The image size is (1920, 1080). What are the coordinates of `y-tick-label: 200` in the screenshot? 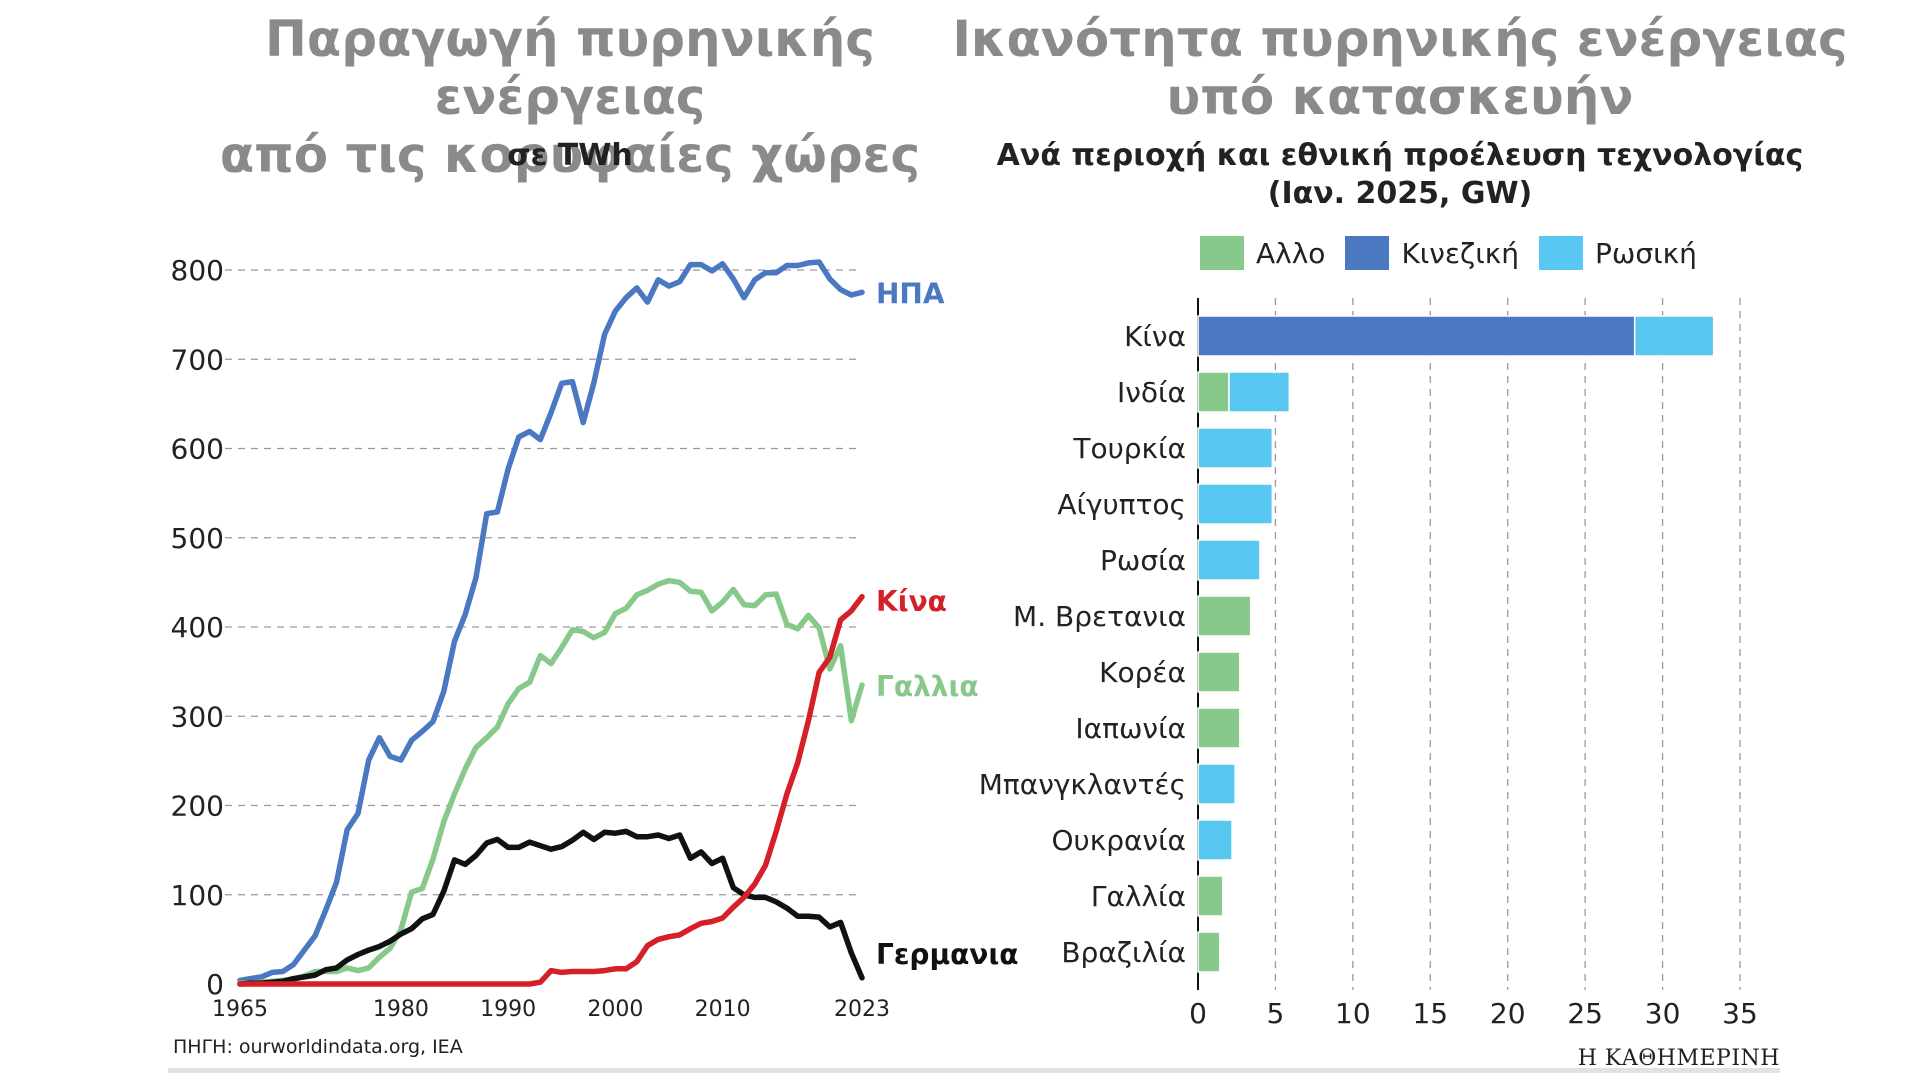 It's located at (197, 806).